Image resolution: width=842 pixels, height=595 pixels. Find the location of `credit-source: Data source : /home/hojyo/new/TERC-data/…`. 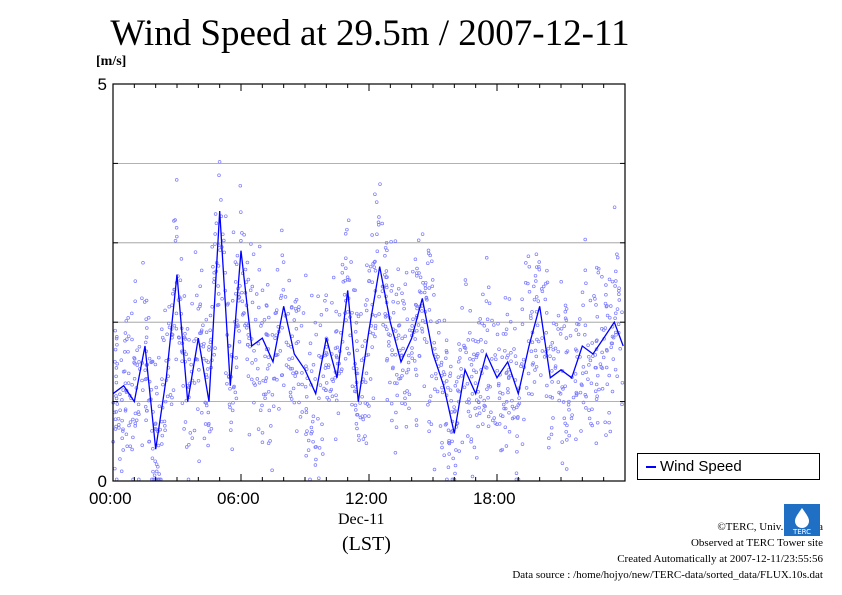

credit-source: Data source : /home/hojyo/new/TERC-data/… is located at coordinates (667, 575).